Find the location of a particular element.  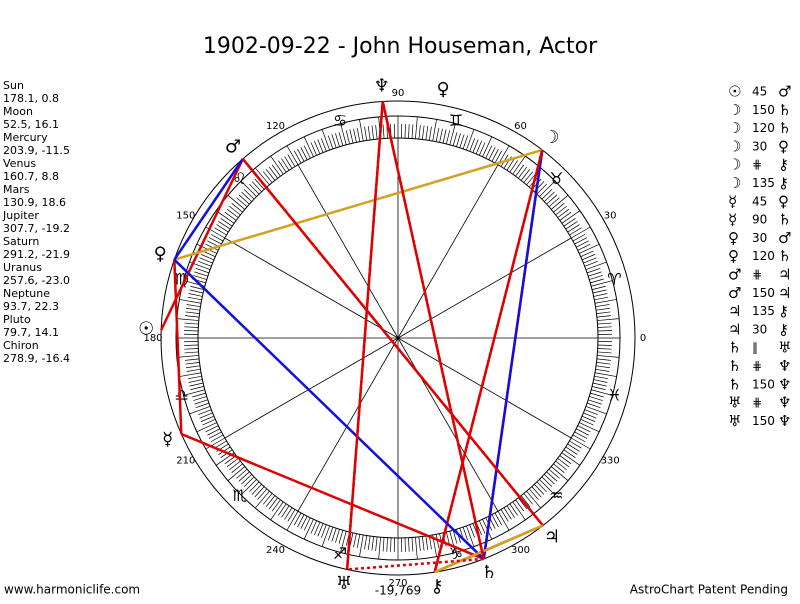

sign-glyph: ♊ is located at coordinates (456, 120).